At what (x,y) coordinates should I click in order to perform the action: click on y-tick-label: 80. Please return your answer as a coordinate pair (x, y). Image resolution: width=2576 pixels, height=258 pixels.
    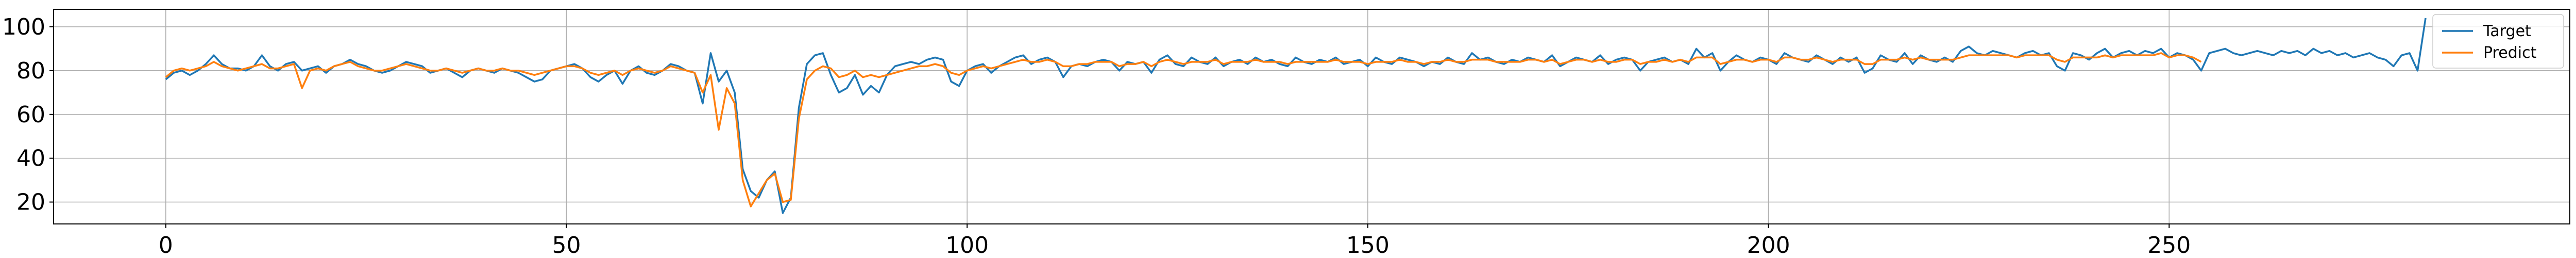
    Looking at the image, I should click on (30, 71).